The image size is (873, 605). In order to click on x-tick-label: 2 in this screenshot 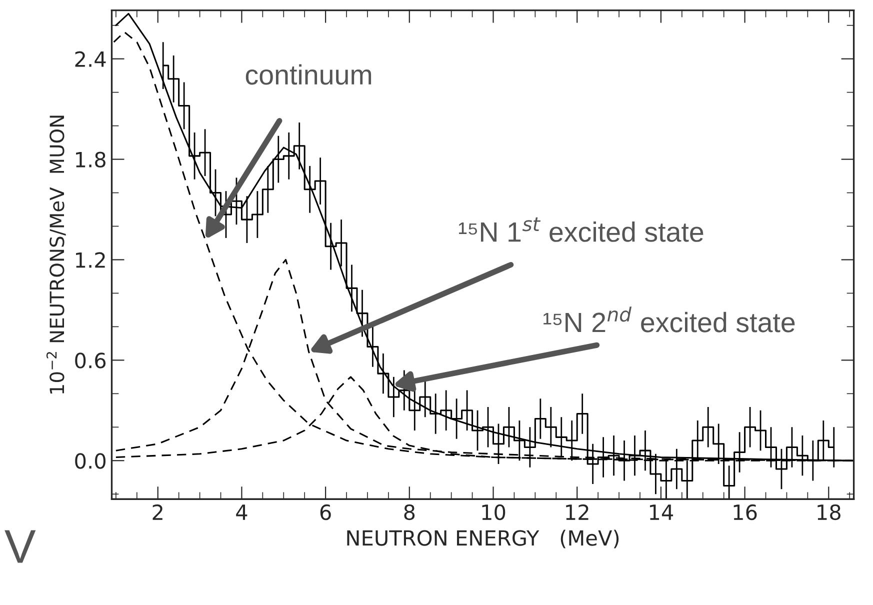, I will do `click(157, 512)`.